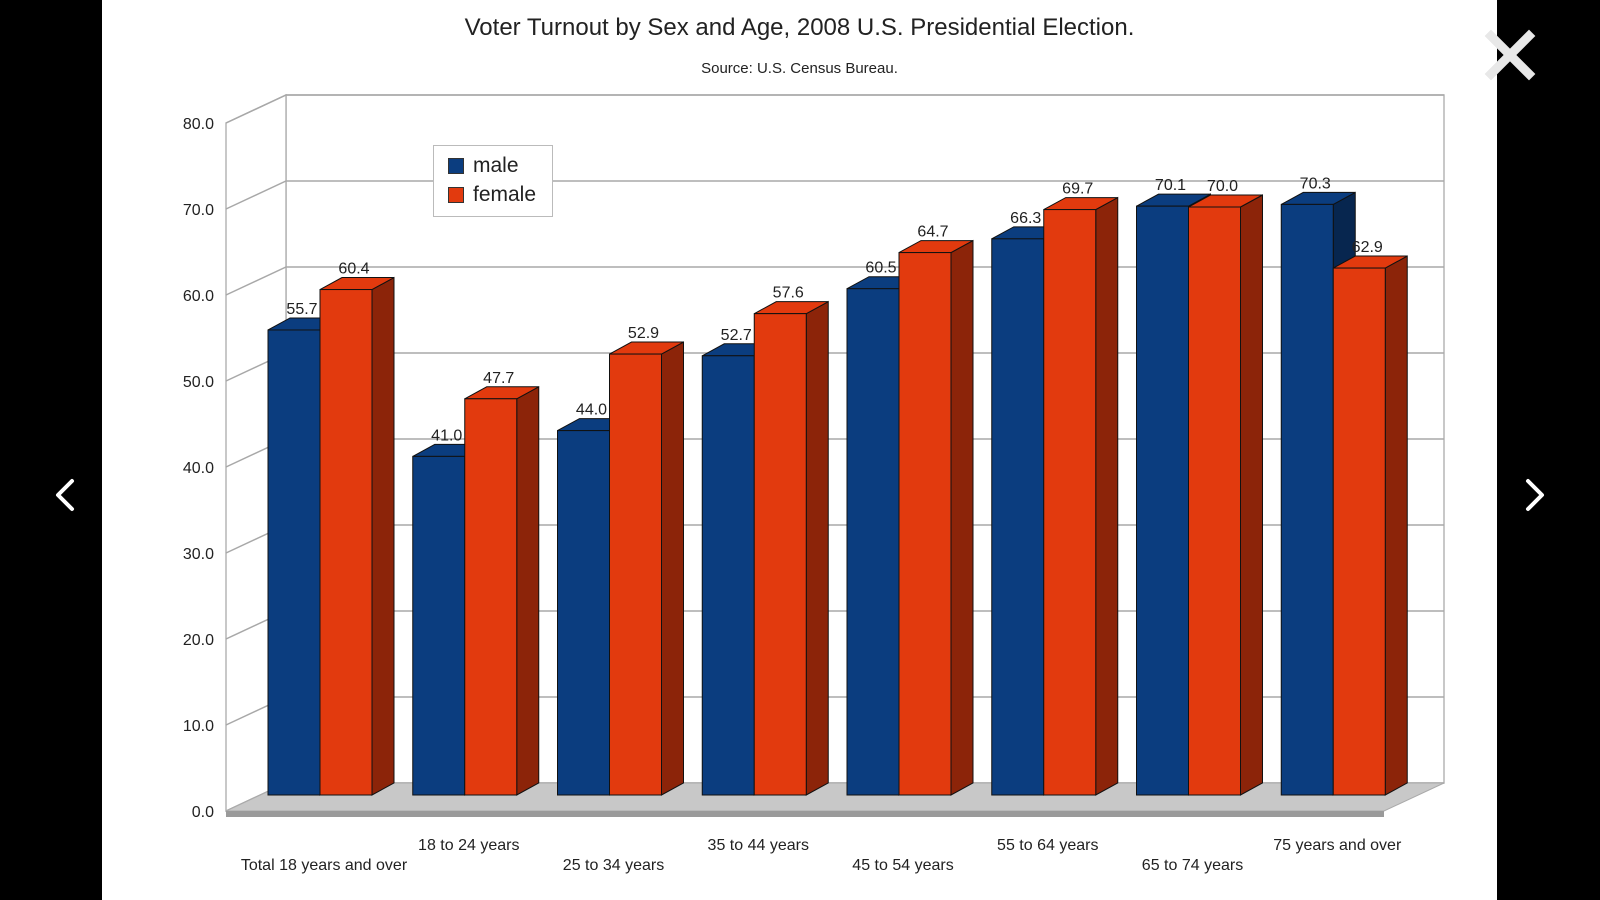 The image size is (1600, 900). Describe the element at coordinates (835, 797) in the screenshot. I see `floor` at that location.